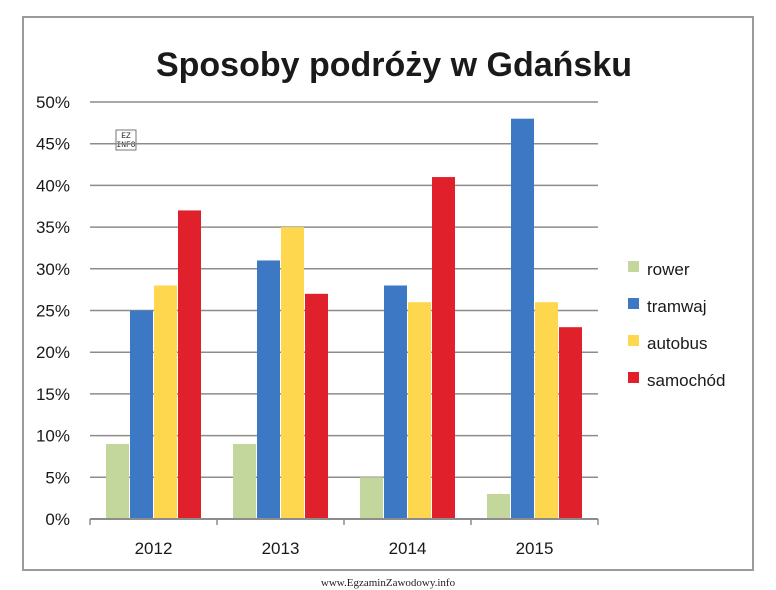 The height and width of the screenshot is (590, 776). Describe the element at coordinates (394, 65) in the screenshot. I see `chart-title: Sposoby podróży w Gdańsku` at that location.